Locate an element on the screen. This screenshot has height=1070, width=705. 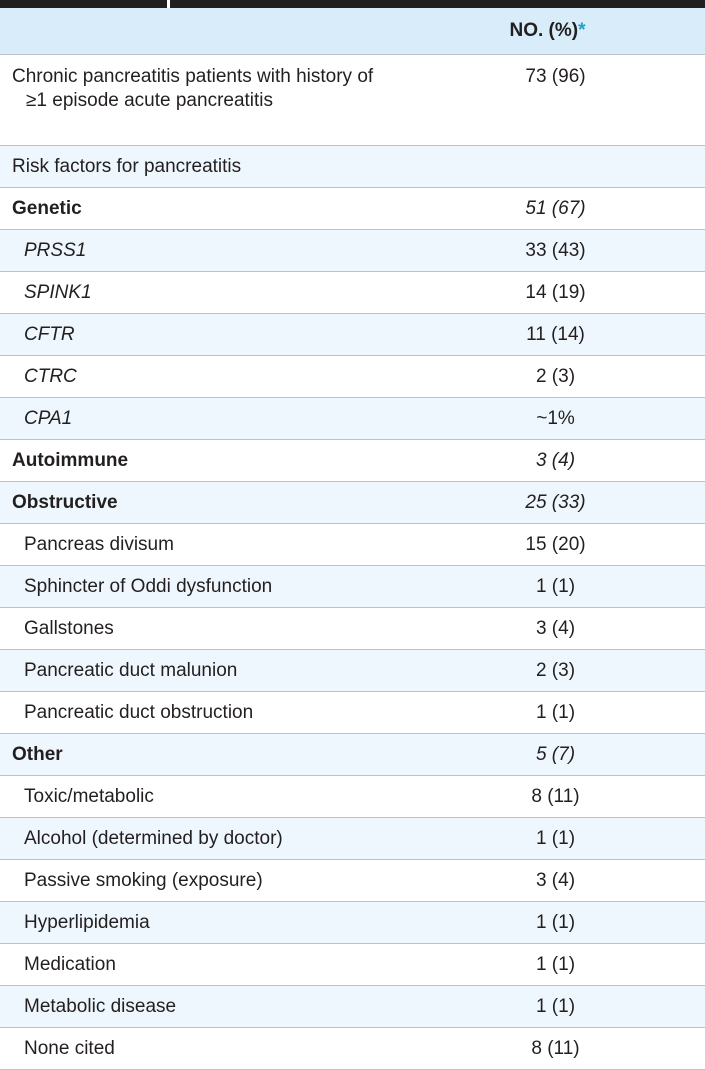
table-row-group: Other 5 (7) is located at coordinates (352, 754).